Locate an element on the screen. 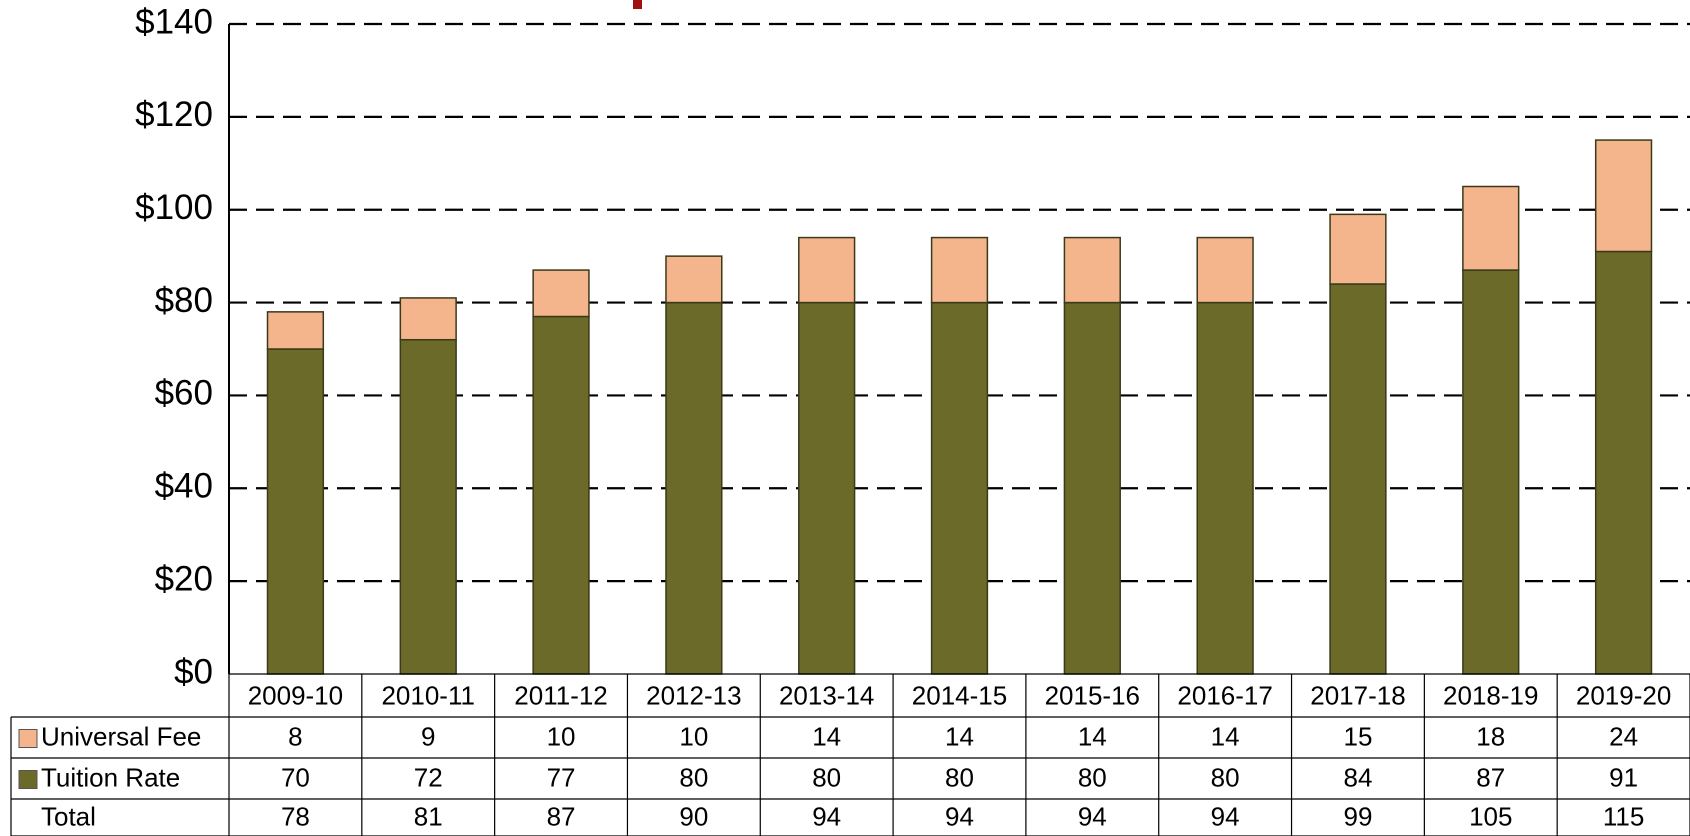 This screenshot has width=1690, height=836. y-tick-label: $20 is located at coordinates (184, 578).